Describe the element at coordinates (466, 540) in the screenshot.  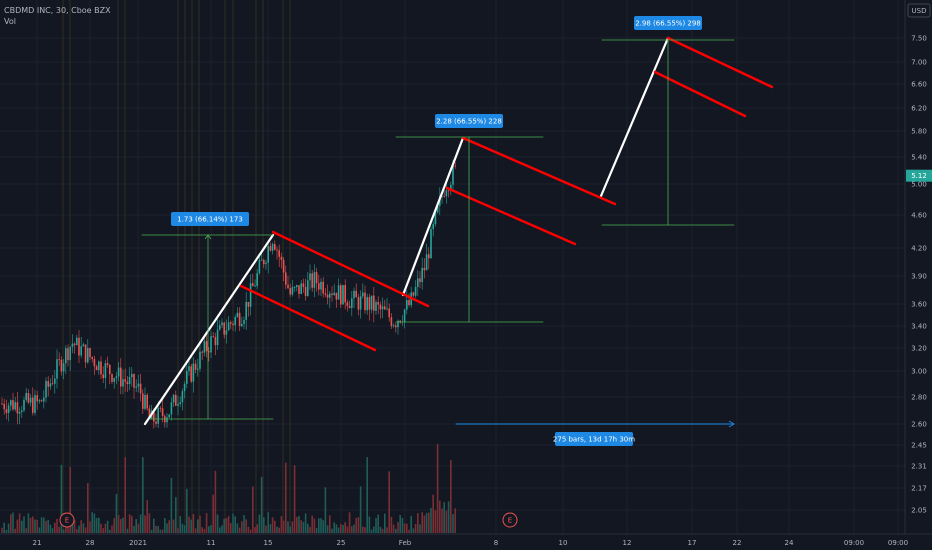
I see `time-axis: 21 28 2021 11 15 25 Feb 8 10 12 17 22 24 09:00 09:00` at that location.